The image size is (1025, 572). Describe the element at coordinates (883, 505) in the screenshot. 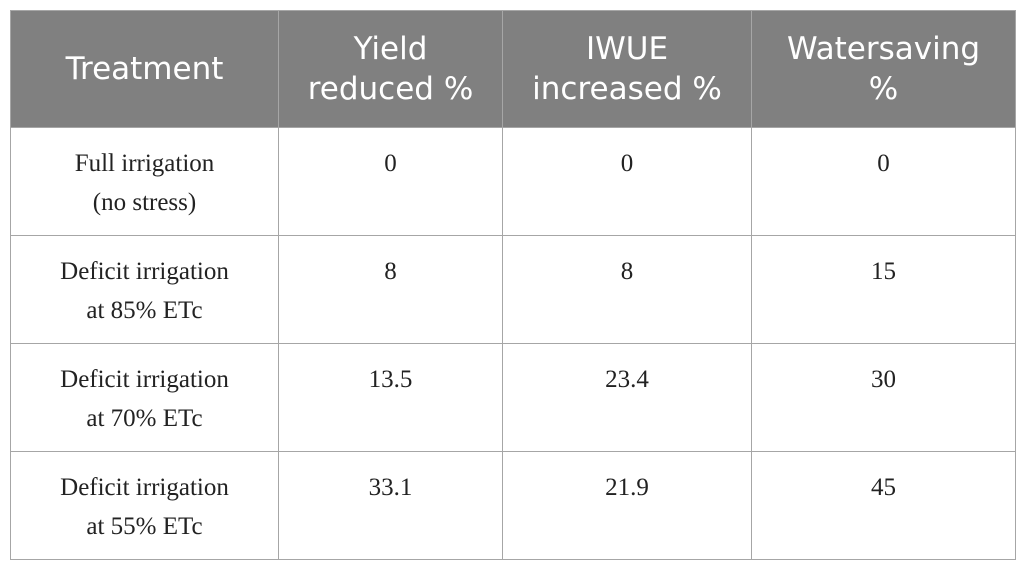

I see `value-cell: 45` at that location.